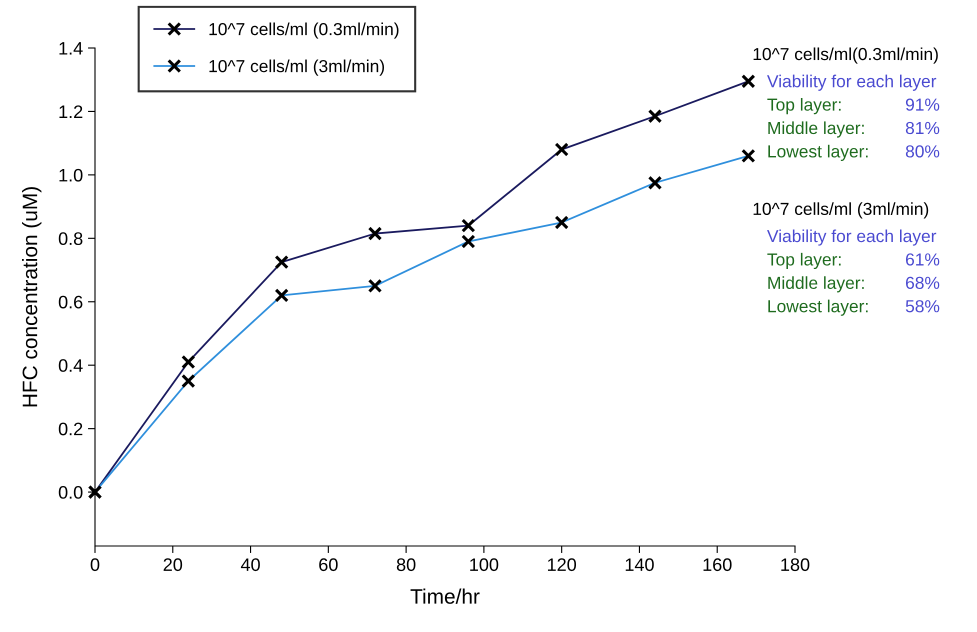 This screenshot has height=632, width=977. Describe the element at coordinates (303, 30) in the screenshot. I see `legend-label: 10^7 cells/ml (0.3ml/min)` at that location.